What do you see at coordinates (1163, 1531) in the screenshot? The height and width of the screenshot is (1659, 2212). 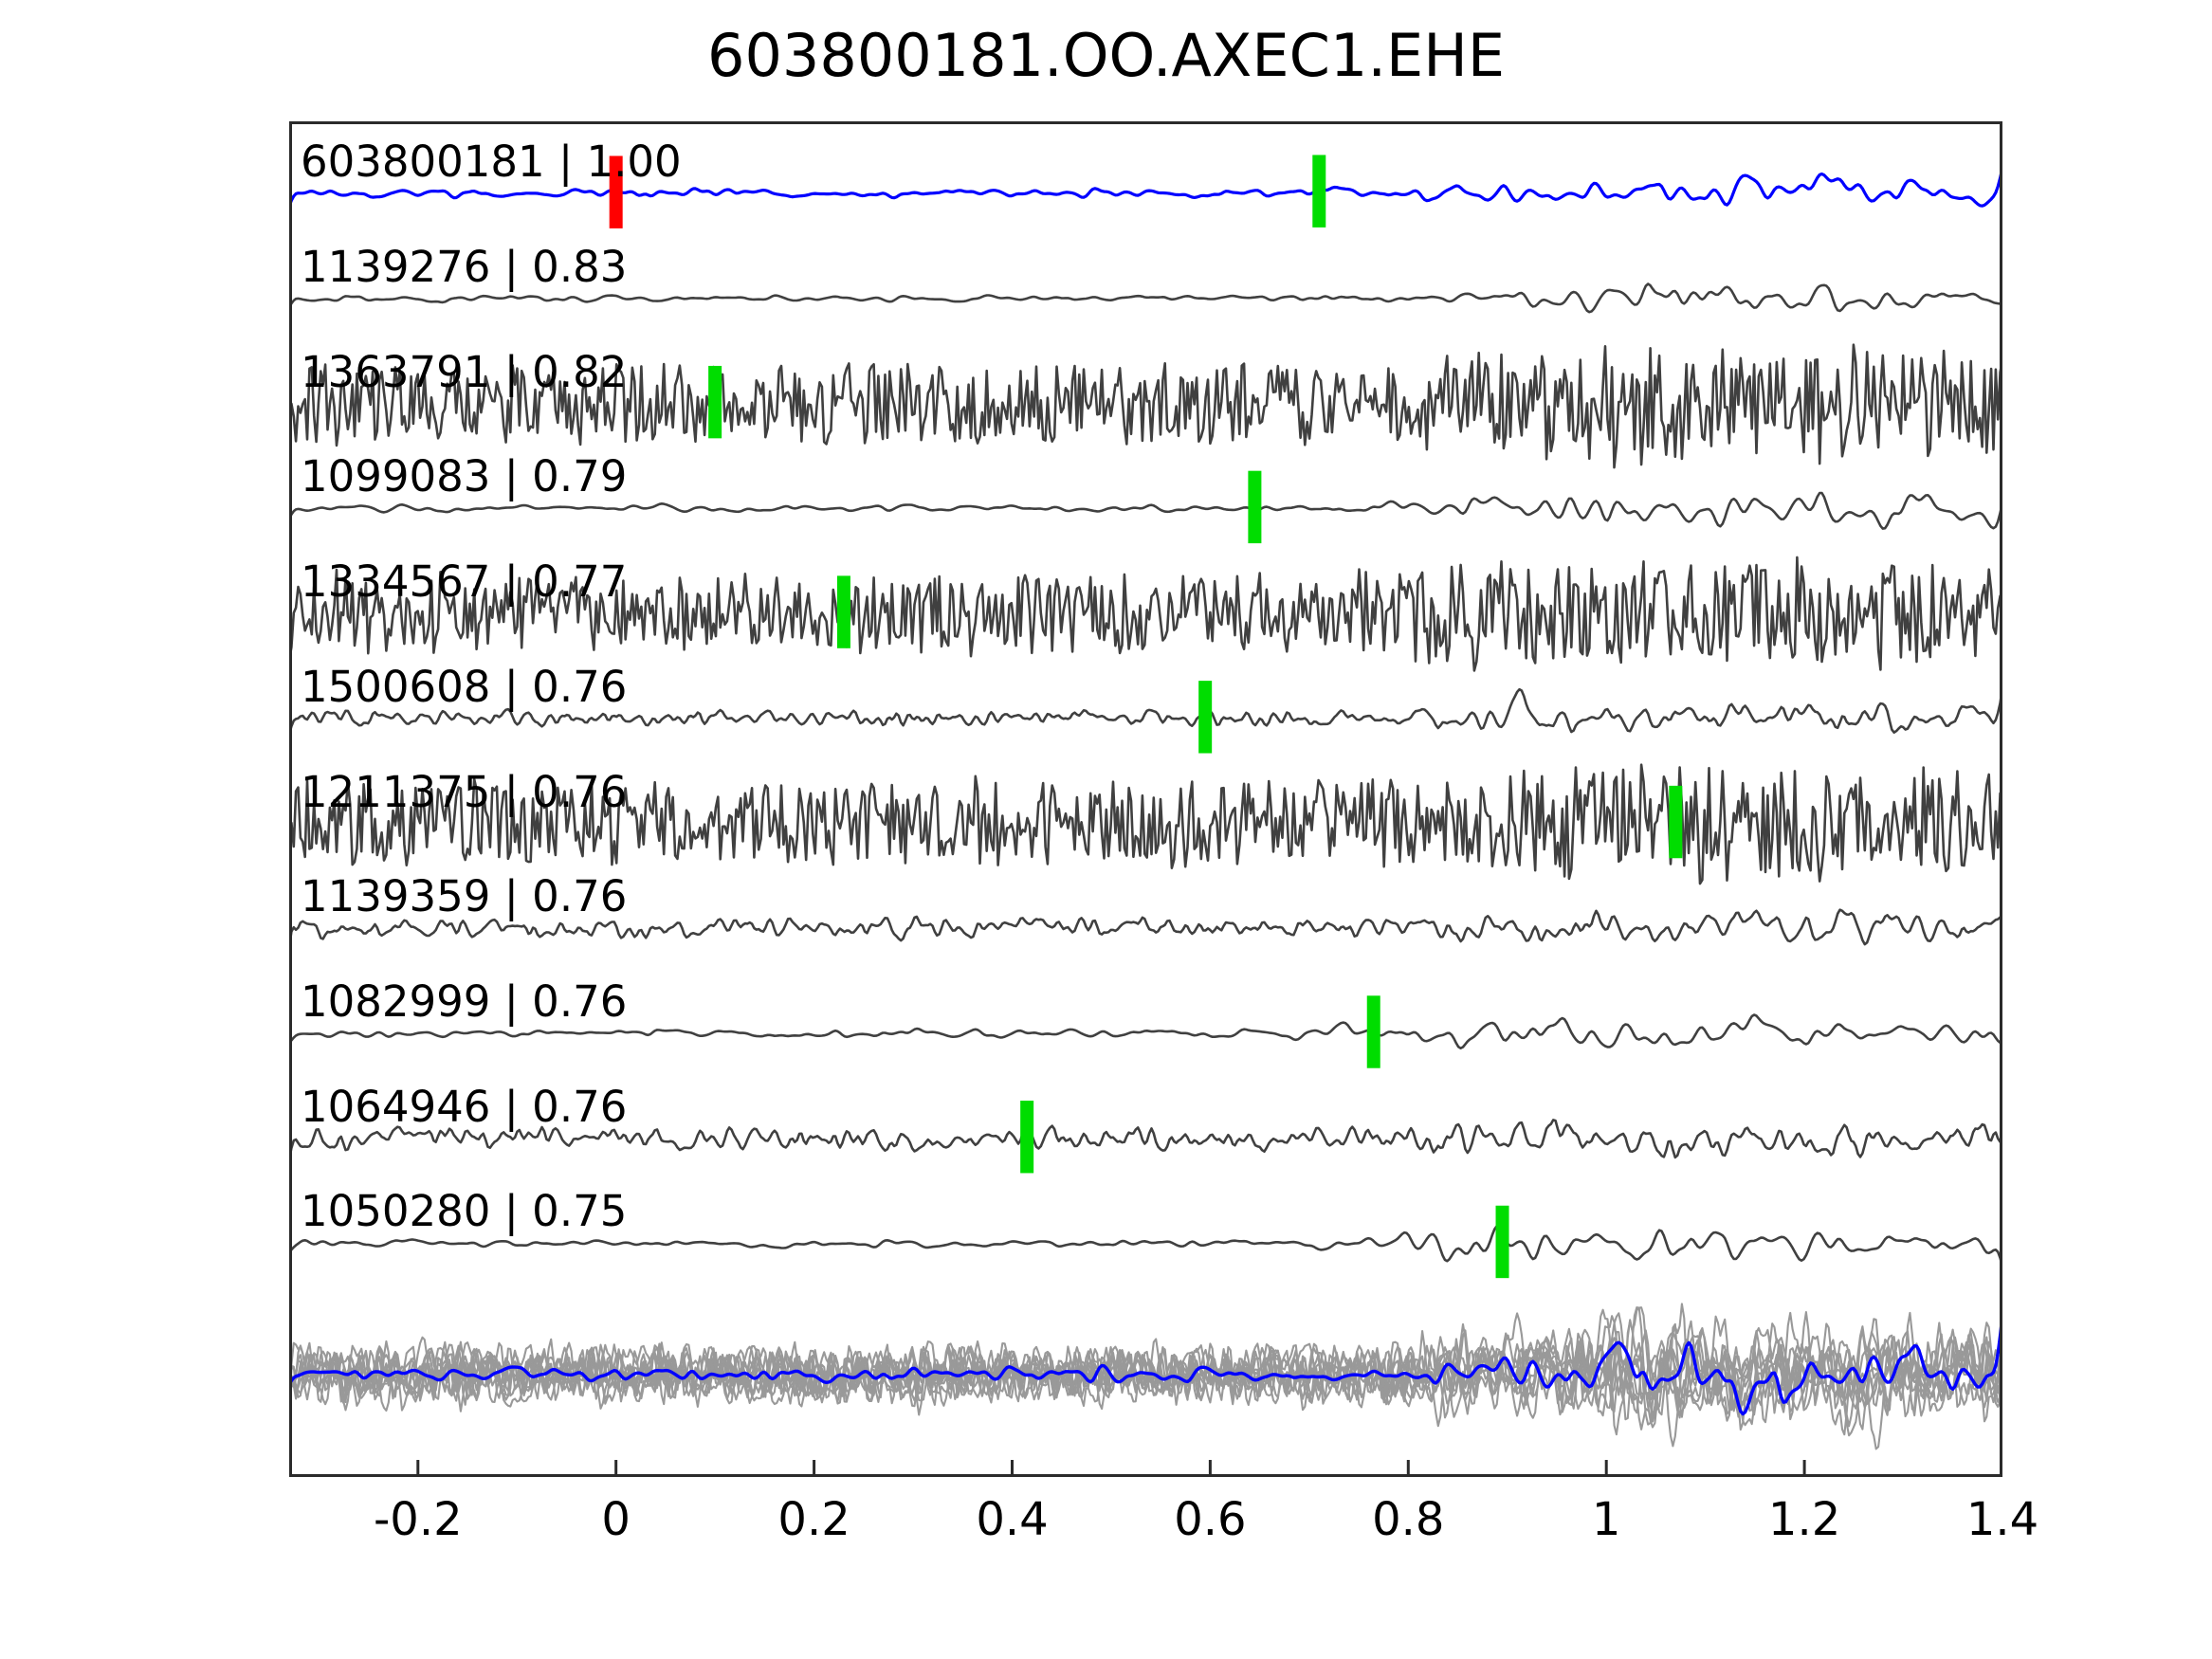 I see `x-axis: -0.2 0 0.2 0.4 0.6 0.8 1 1.2 1.4` at bounding box center [1163, 1531].